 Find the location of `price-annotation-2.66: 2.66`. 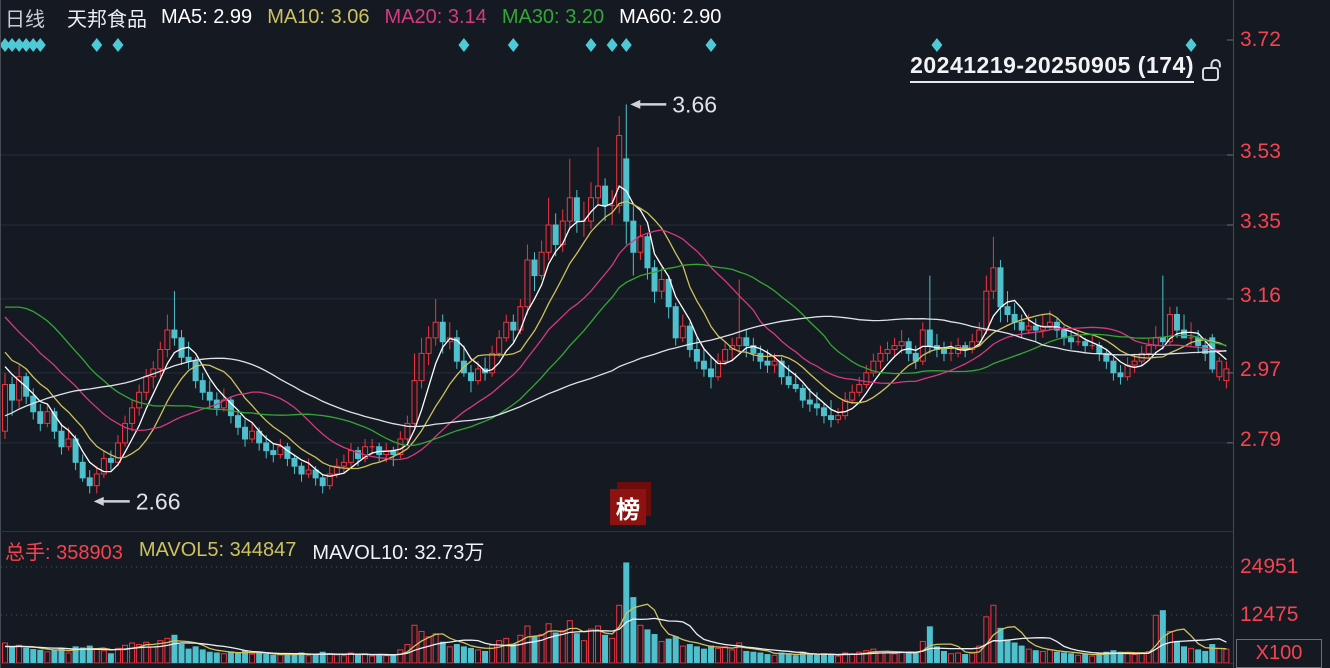

price-annotation-2.66: 2.66 is located at coordinates (158, 501).